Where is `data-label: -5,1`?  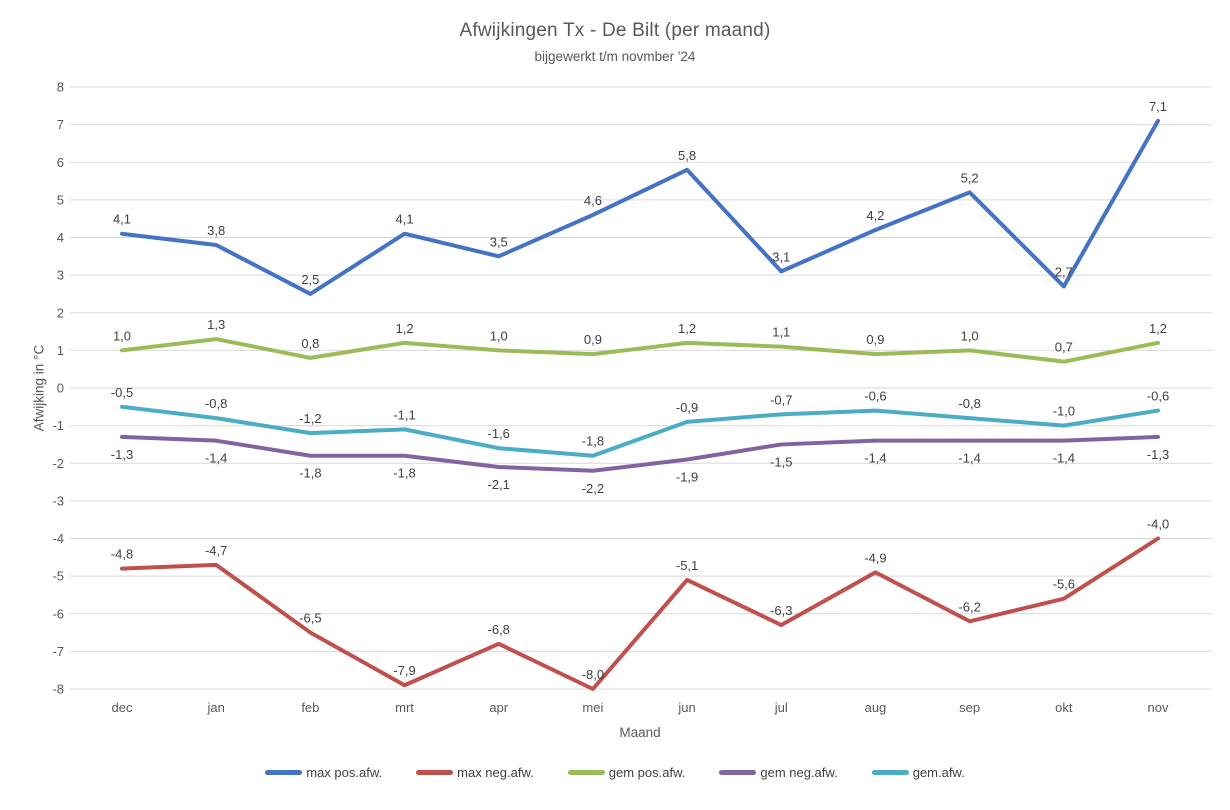 data-label: -5,1 is located at coordinates (687, 565).